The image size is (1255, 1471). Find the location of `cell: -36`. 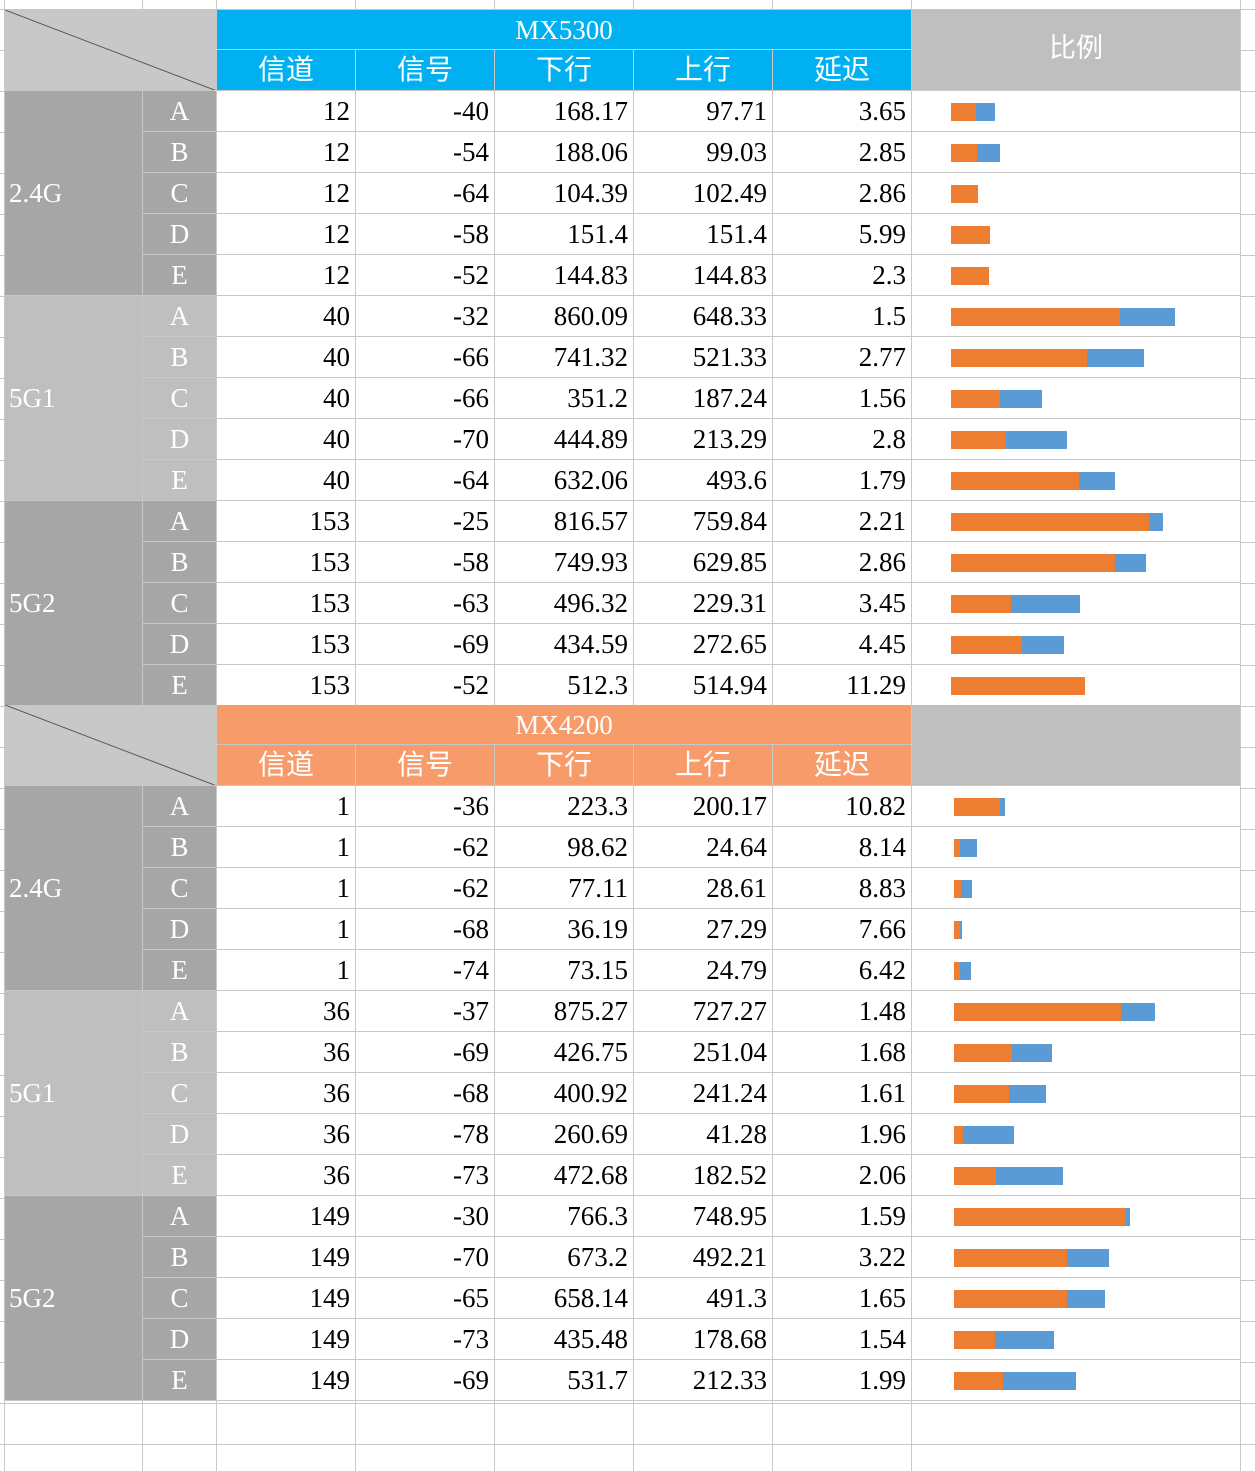

cell: -36 is located at coordinates (425, 806).